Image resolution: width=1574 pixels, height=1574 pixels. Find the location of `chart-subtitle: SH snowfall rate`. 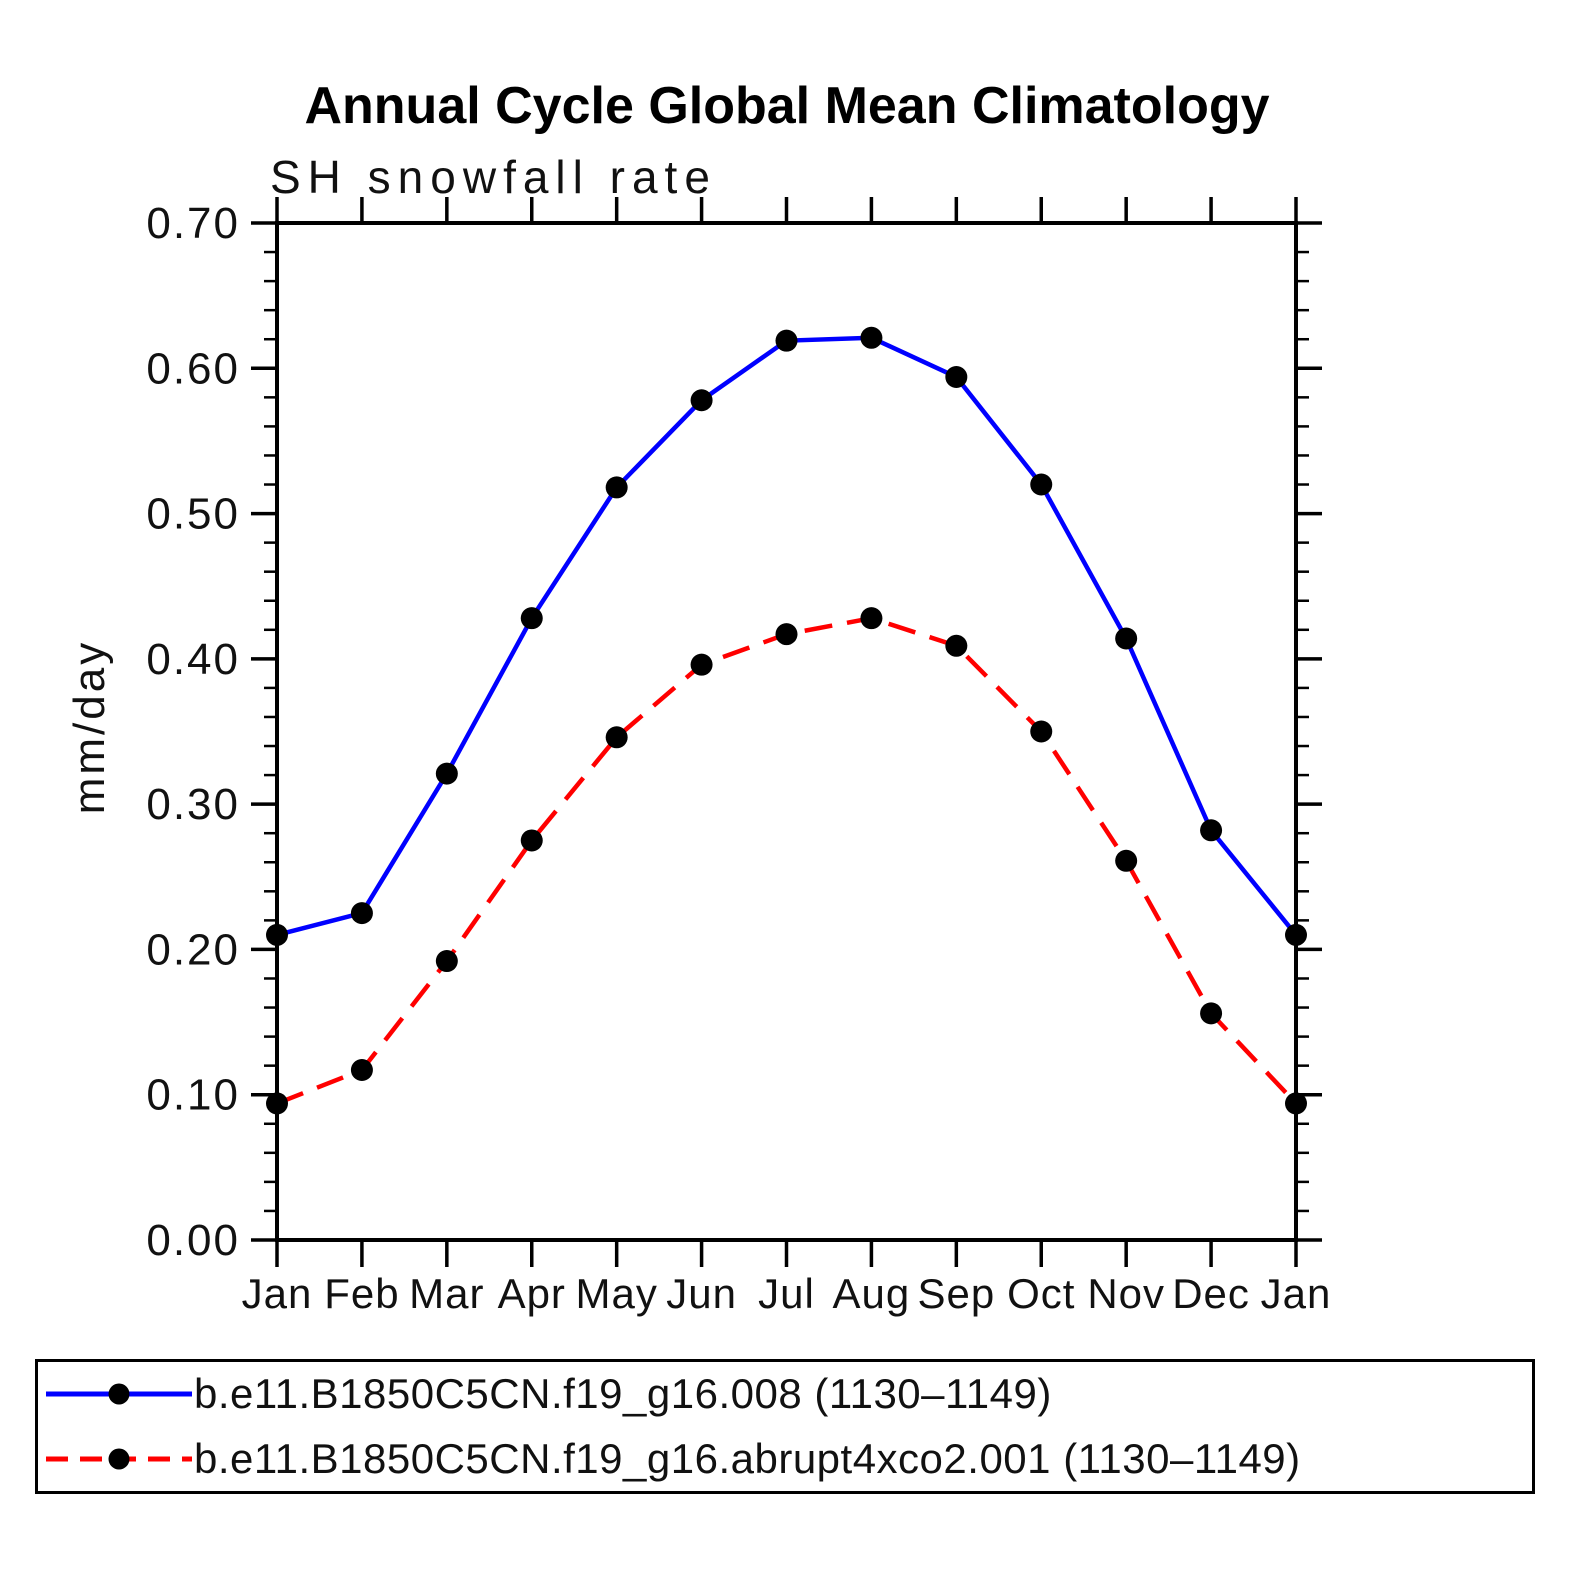

chart-subtitle: SH snowfall rate is located at coordinates (493, 177).